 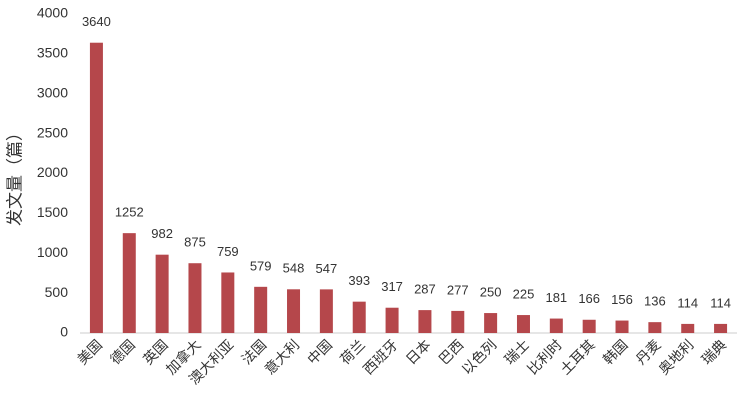 What do you see at coordinates (589, 298) in the screenshot?
I see `value-label: 166` at bounding box center [589, 298].